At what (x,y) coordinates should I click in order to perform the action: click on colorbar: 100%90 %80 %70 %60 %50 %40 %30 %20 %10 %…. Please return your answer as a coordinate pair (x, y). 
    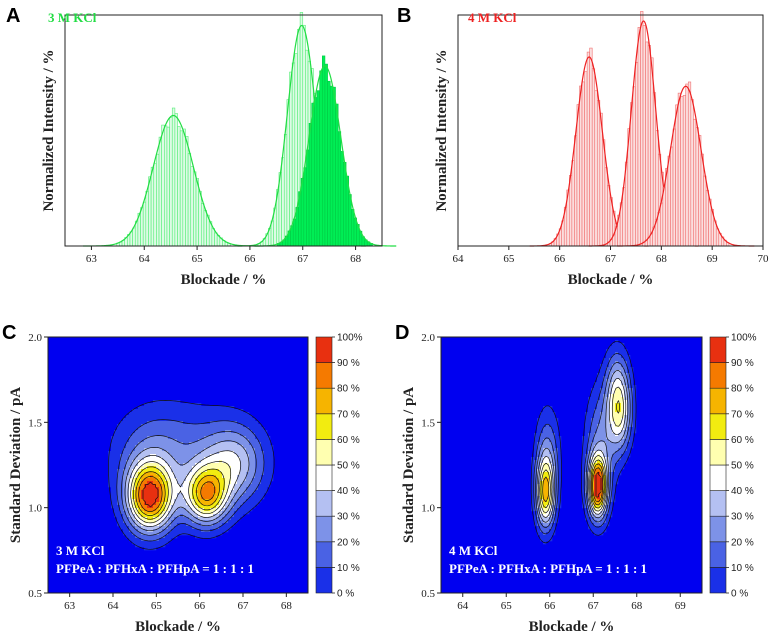
    Looking at the image, I should click on (339, 466).